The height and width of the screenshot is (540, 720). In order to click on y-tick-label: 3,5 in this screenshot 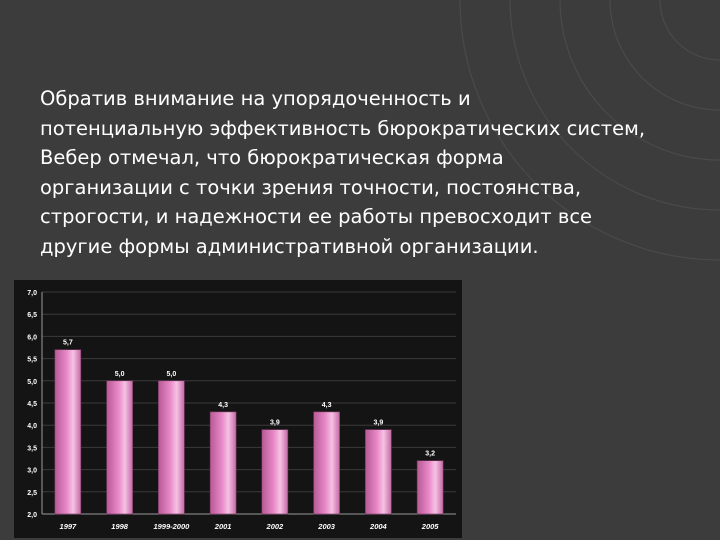, I will do `click(32, 448)`.